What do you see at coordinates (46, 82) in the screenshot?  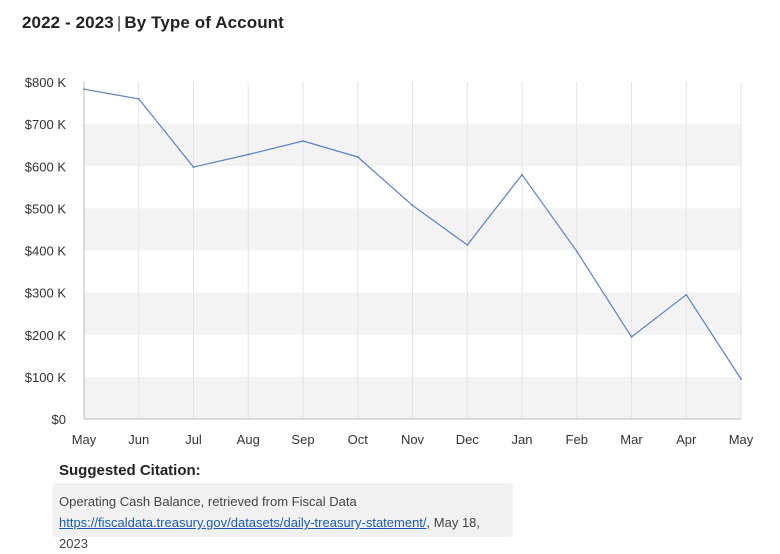 I see `y-tick-label: $800 K` at bounding box center [46, 82].